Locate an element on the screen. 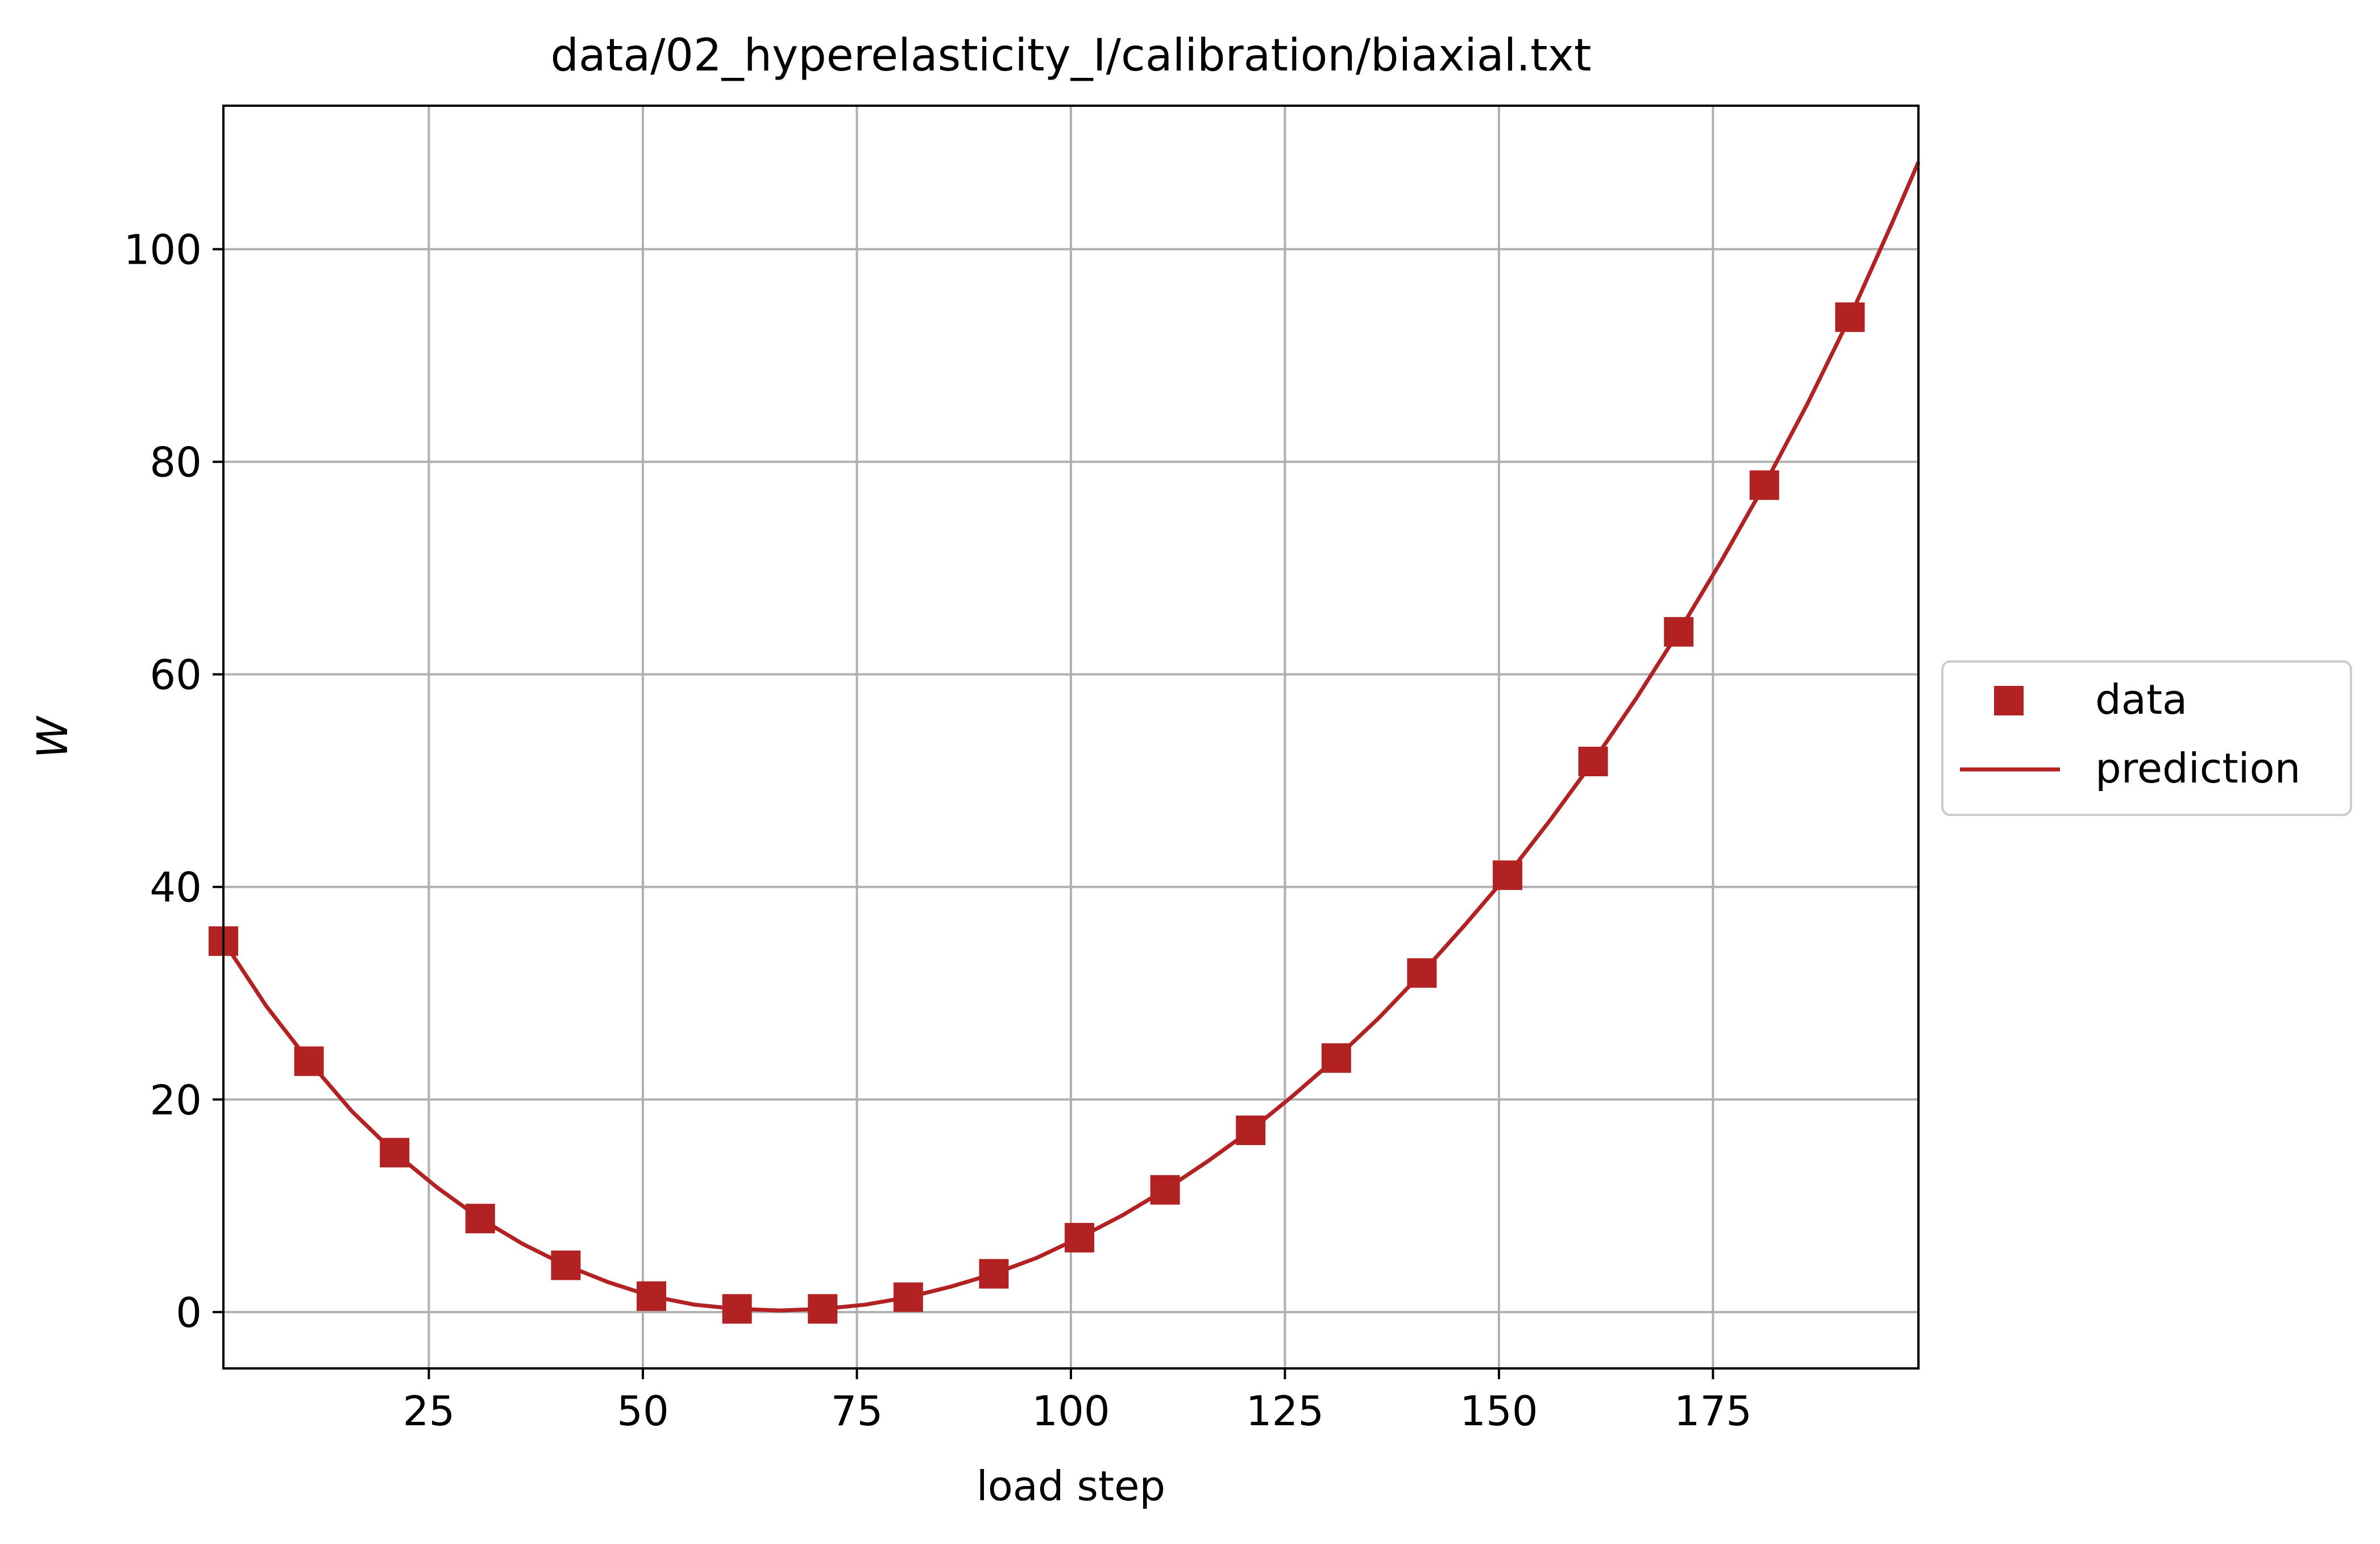 The image size is (2380, 1544). x-tick-label: 25 is located at coordinates (429, 1411).